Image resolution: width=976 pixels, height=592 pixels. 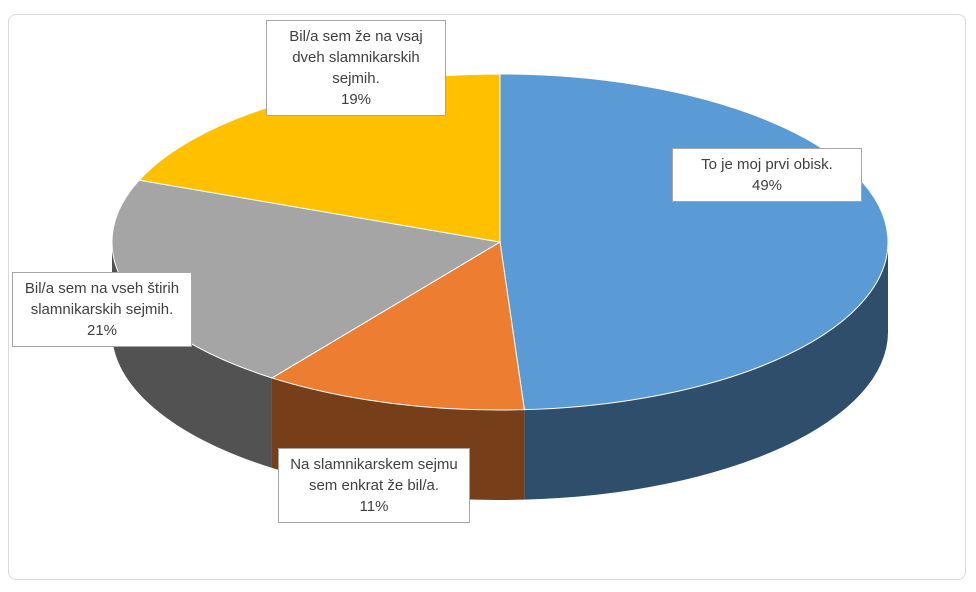 I want to click on label-value: 11%, so click(x=374, y=506).